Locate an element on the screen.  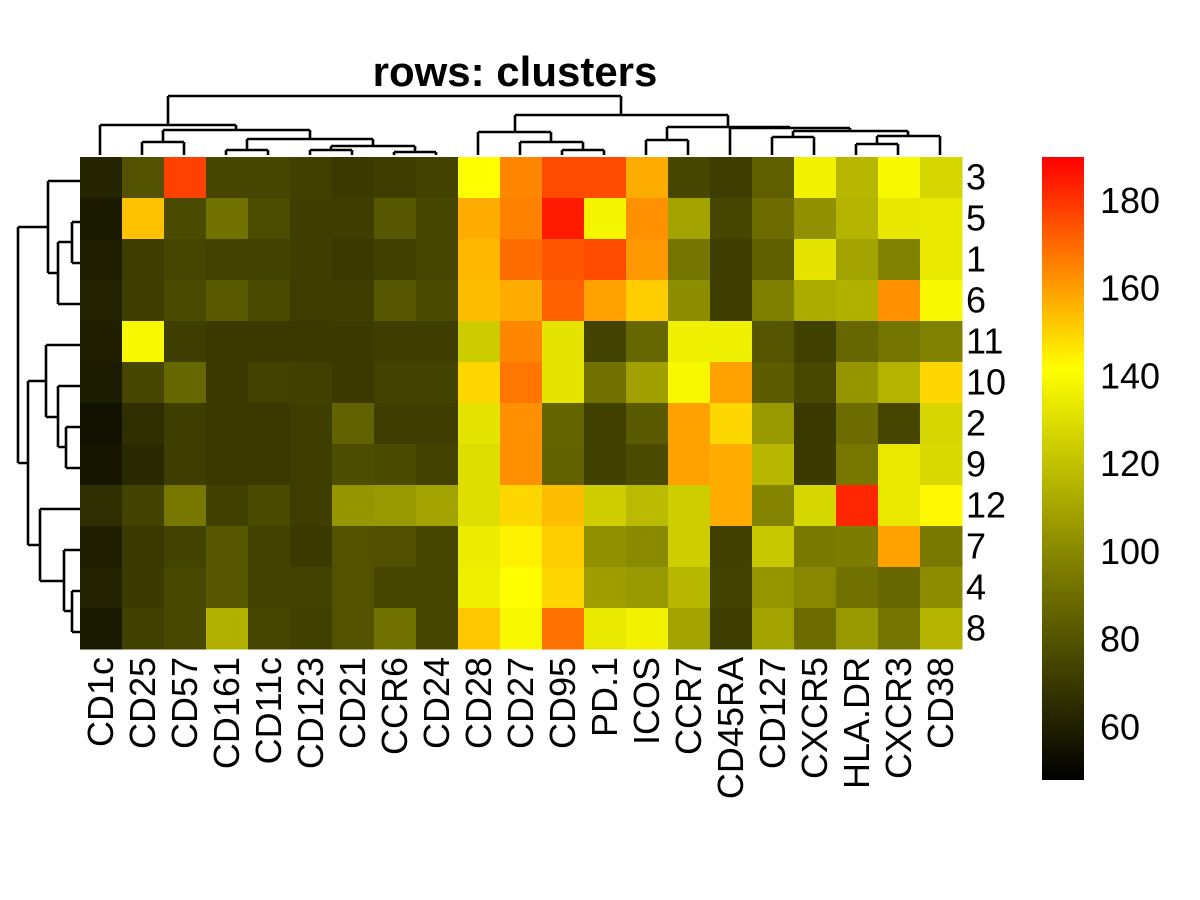
column-label: CCR6 is located at coordinates (394, 706).